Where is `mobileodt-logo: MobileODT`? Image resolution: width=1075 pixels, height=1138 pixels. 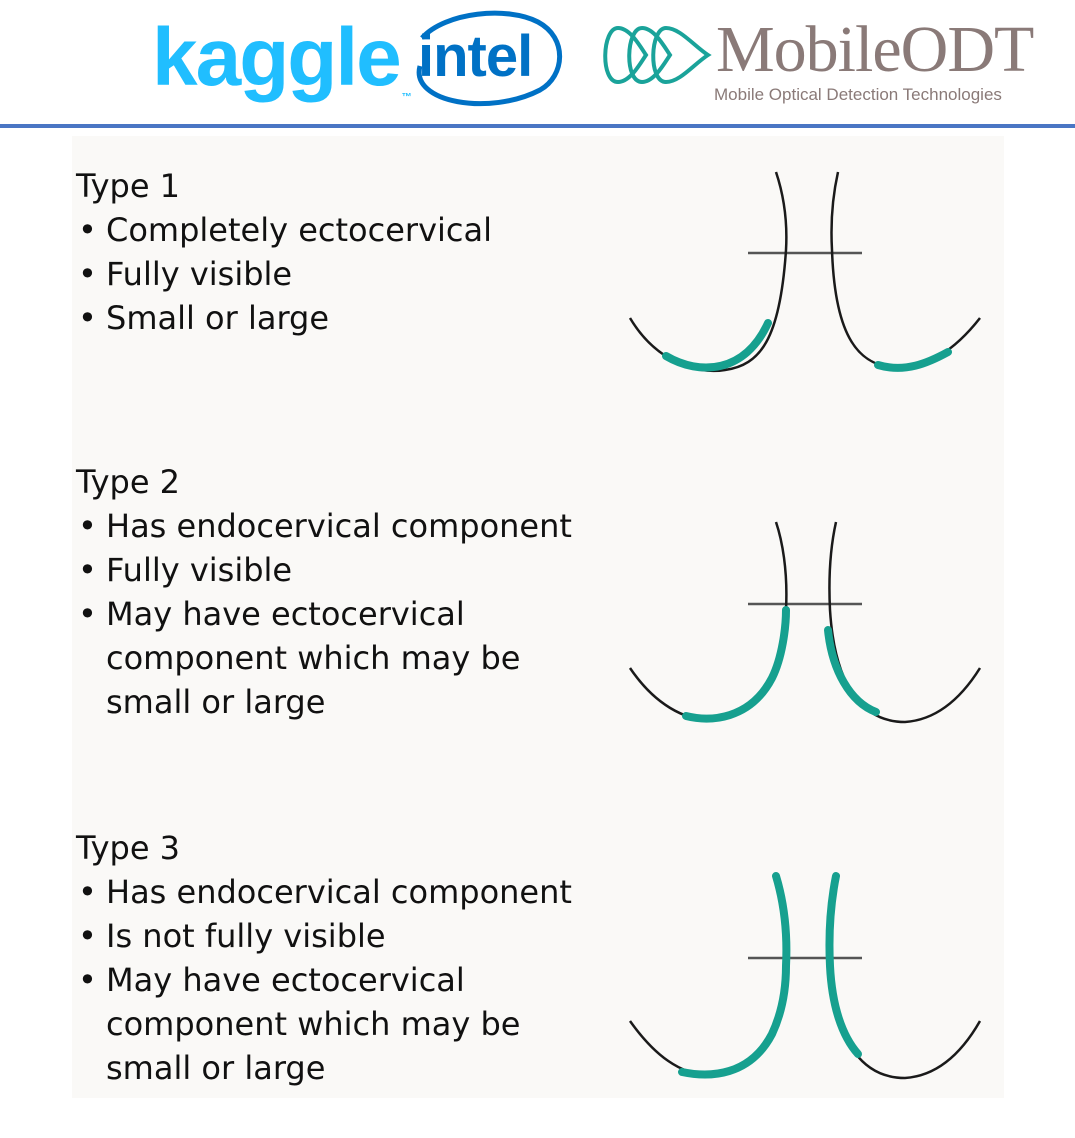 mobileodt-logo: MobileODT is located at coordinates (875, 49).